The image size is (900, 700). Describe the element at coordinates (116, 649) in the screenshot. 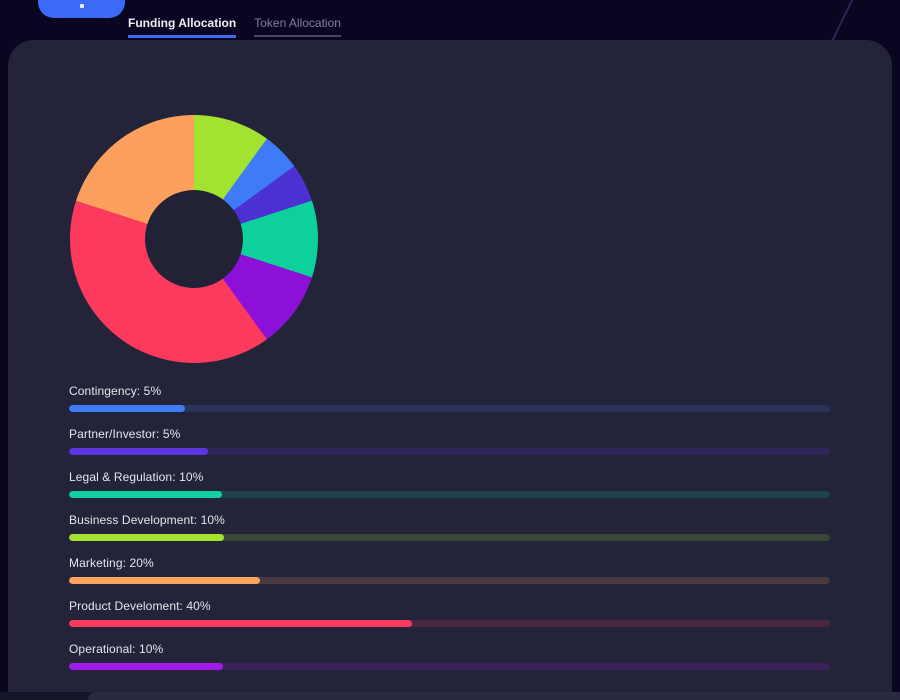

I see `allocation-row-label: Operational: 10%` at that location.